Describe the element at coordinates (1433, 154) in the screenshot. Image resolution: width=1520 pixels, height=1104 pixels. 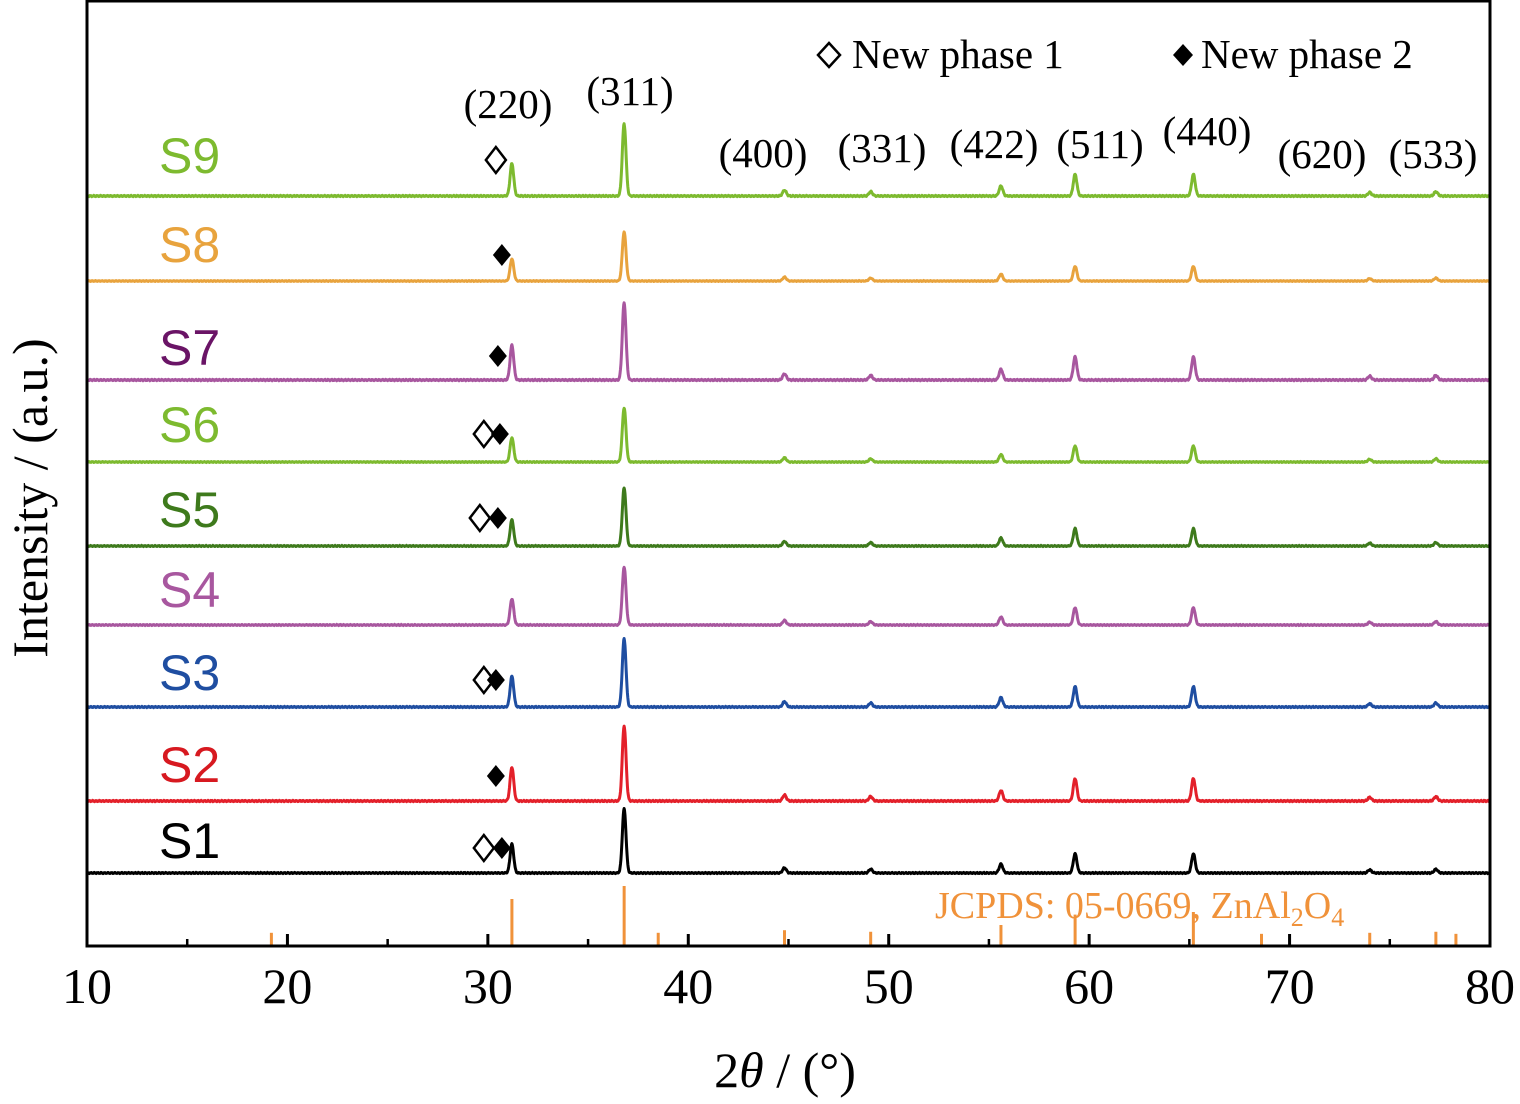
I see `hkl-label: (533)` at that location.